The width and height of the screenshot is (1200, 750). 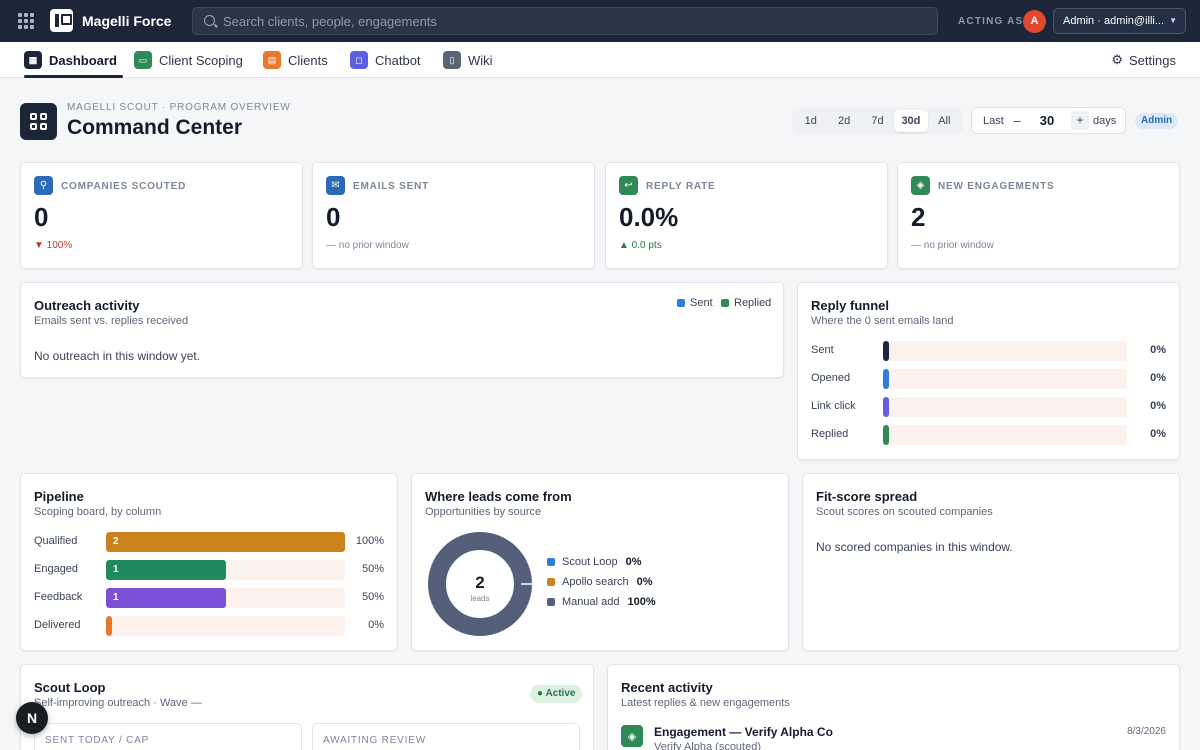 What do you see at coordinates (97, 740) in the screenshot?
I see `stat-label: SENT TODAY / CAP` at bounding box center [97, 740].